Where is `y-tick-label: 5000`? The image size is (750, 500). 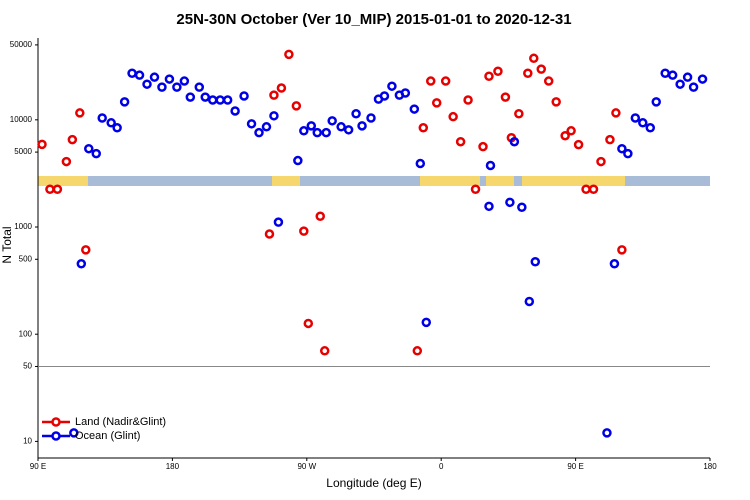
y-tick-label: 5000 is located at coordinates (23, 151).